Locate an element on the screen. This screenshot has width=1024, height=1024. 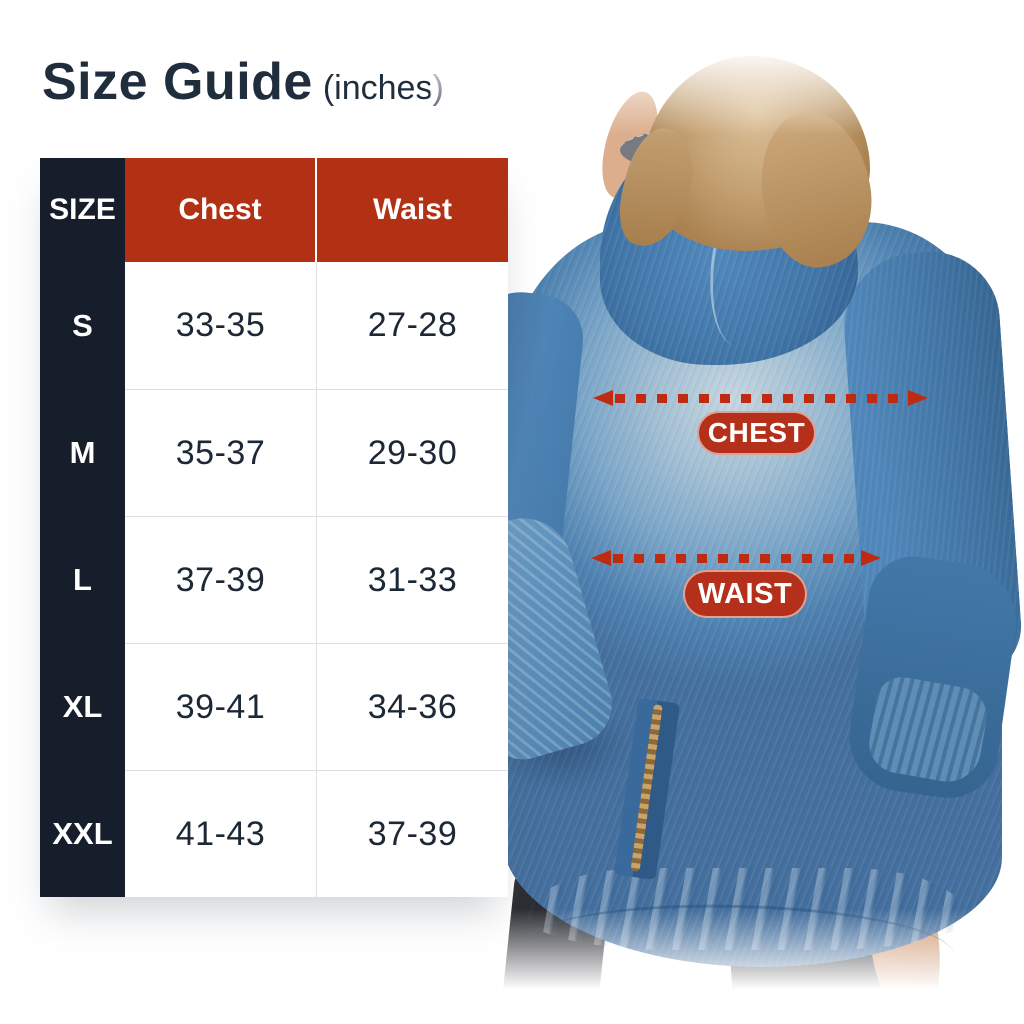
table-row-size-xl: XL is located at coordinates (82, 706).